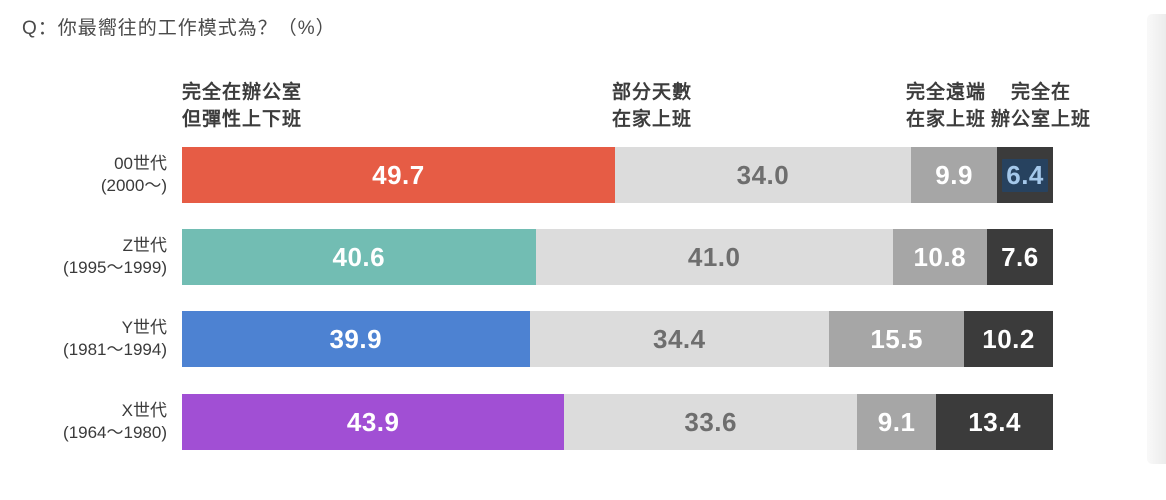 The image size is (1166, 500). Describe the element at coordinates (144, 327) in the screenshot. I see `generation-name: Y世代` at that location.